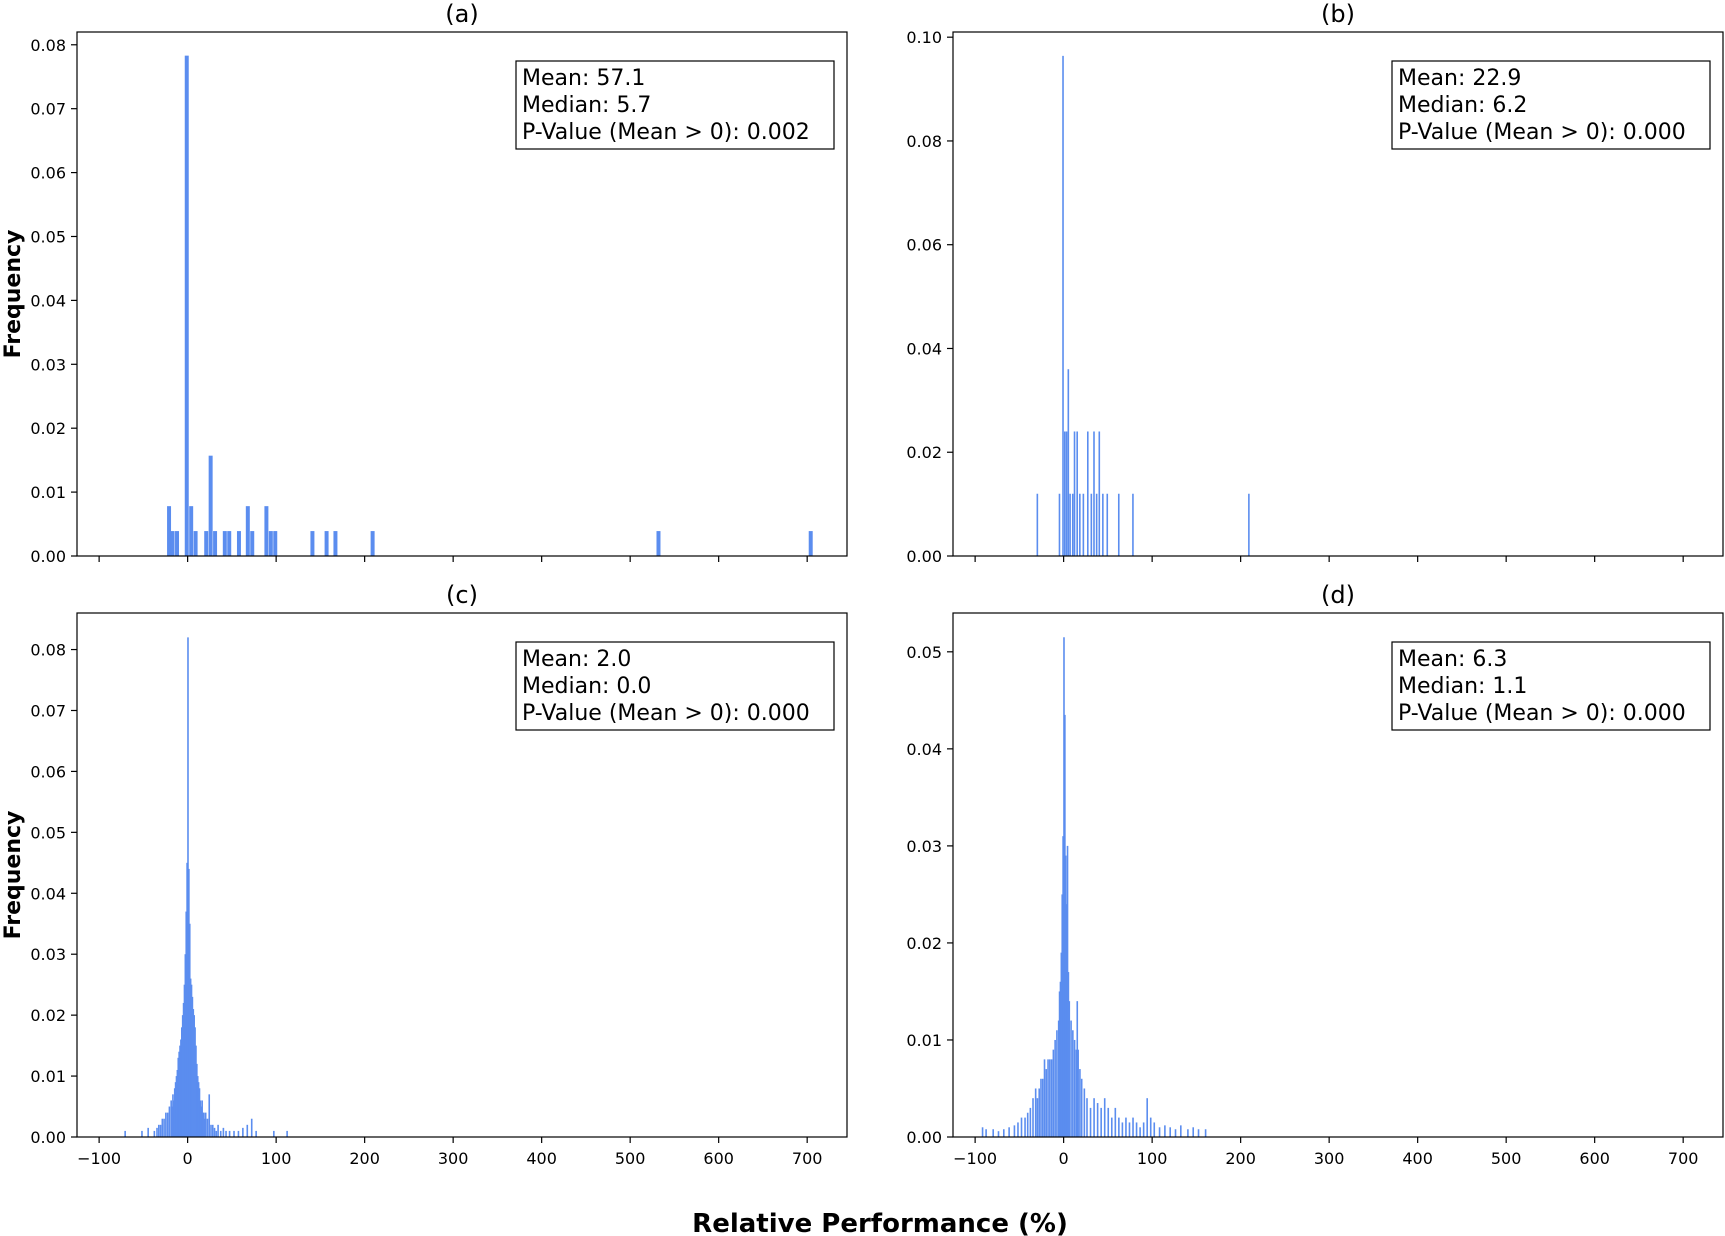 Image resolution: width=1725 pixels, height=1236 pixels. I want to click on stats-pvalue: P-Value (Mean > 0): 0.000, so click(1542, 713).